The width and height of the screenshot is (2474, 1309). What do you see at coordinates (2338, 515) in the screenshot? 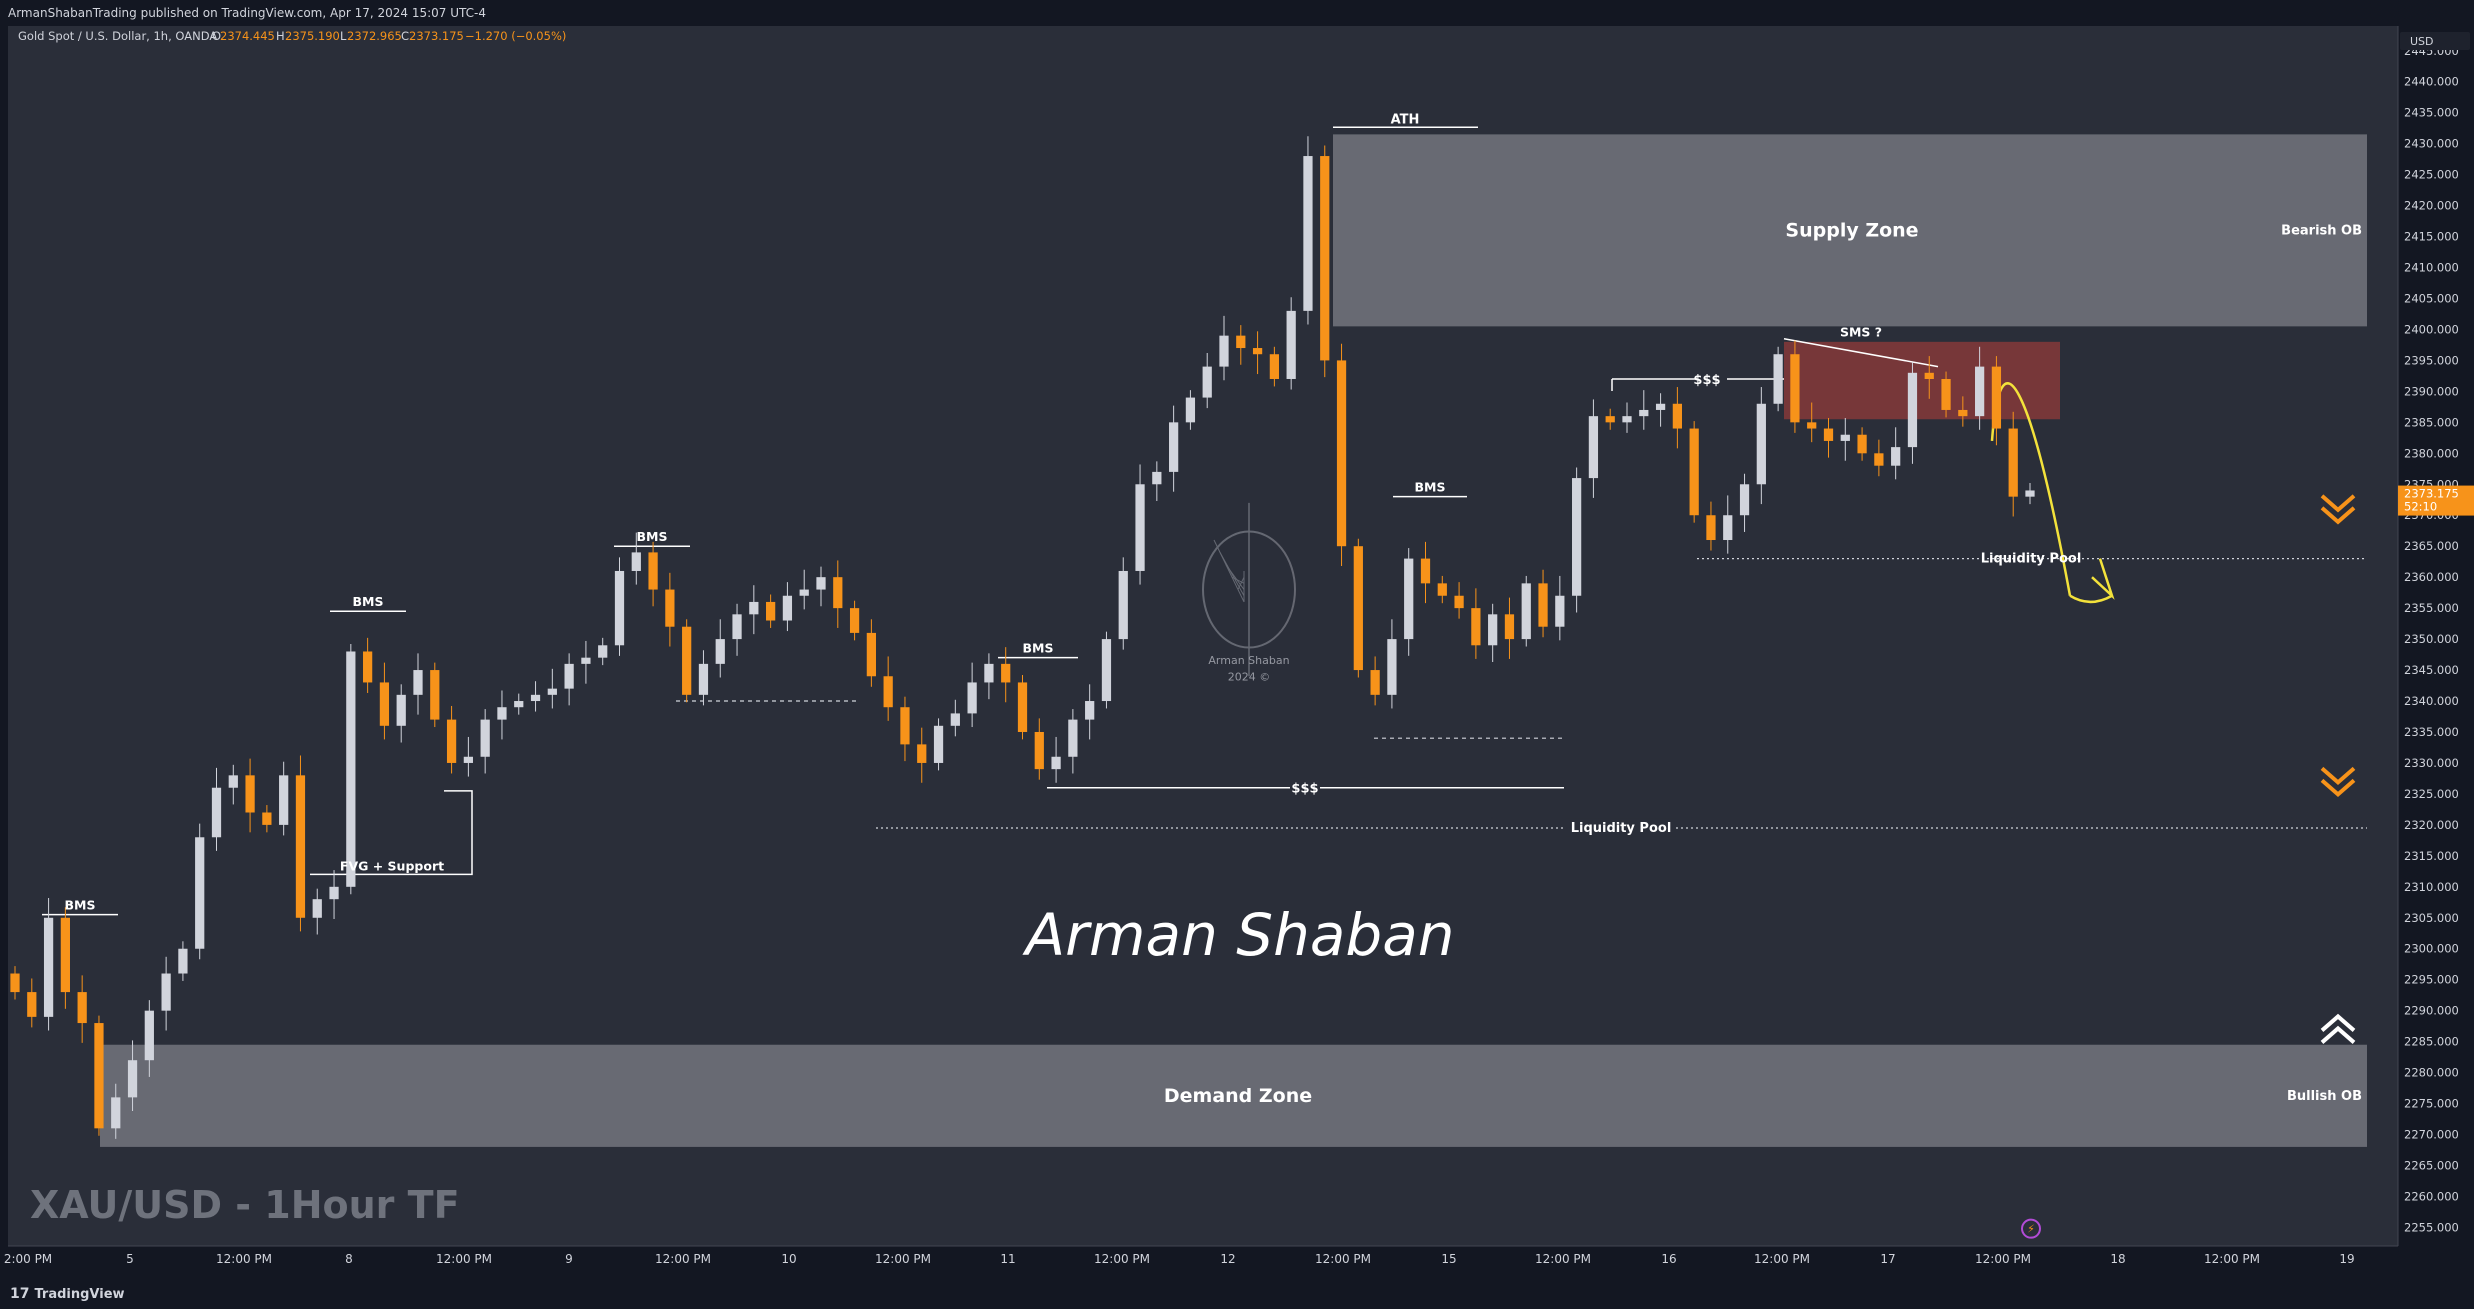
I see `chevron-down-icon-upper-stroke` at bounding box center [2338, 515].